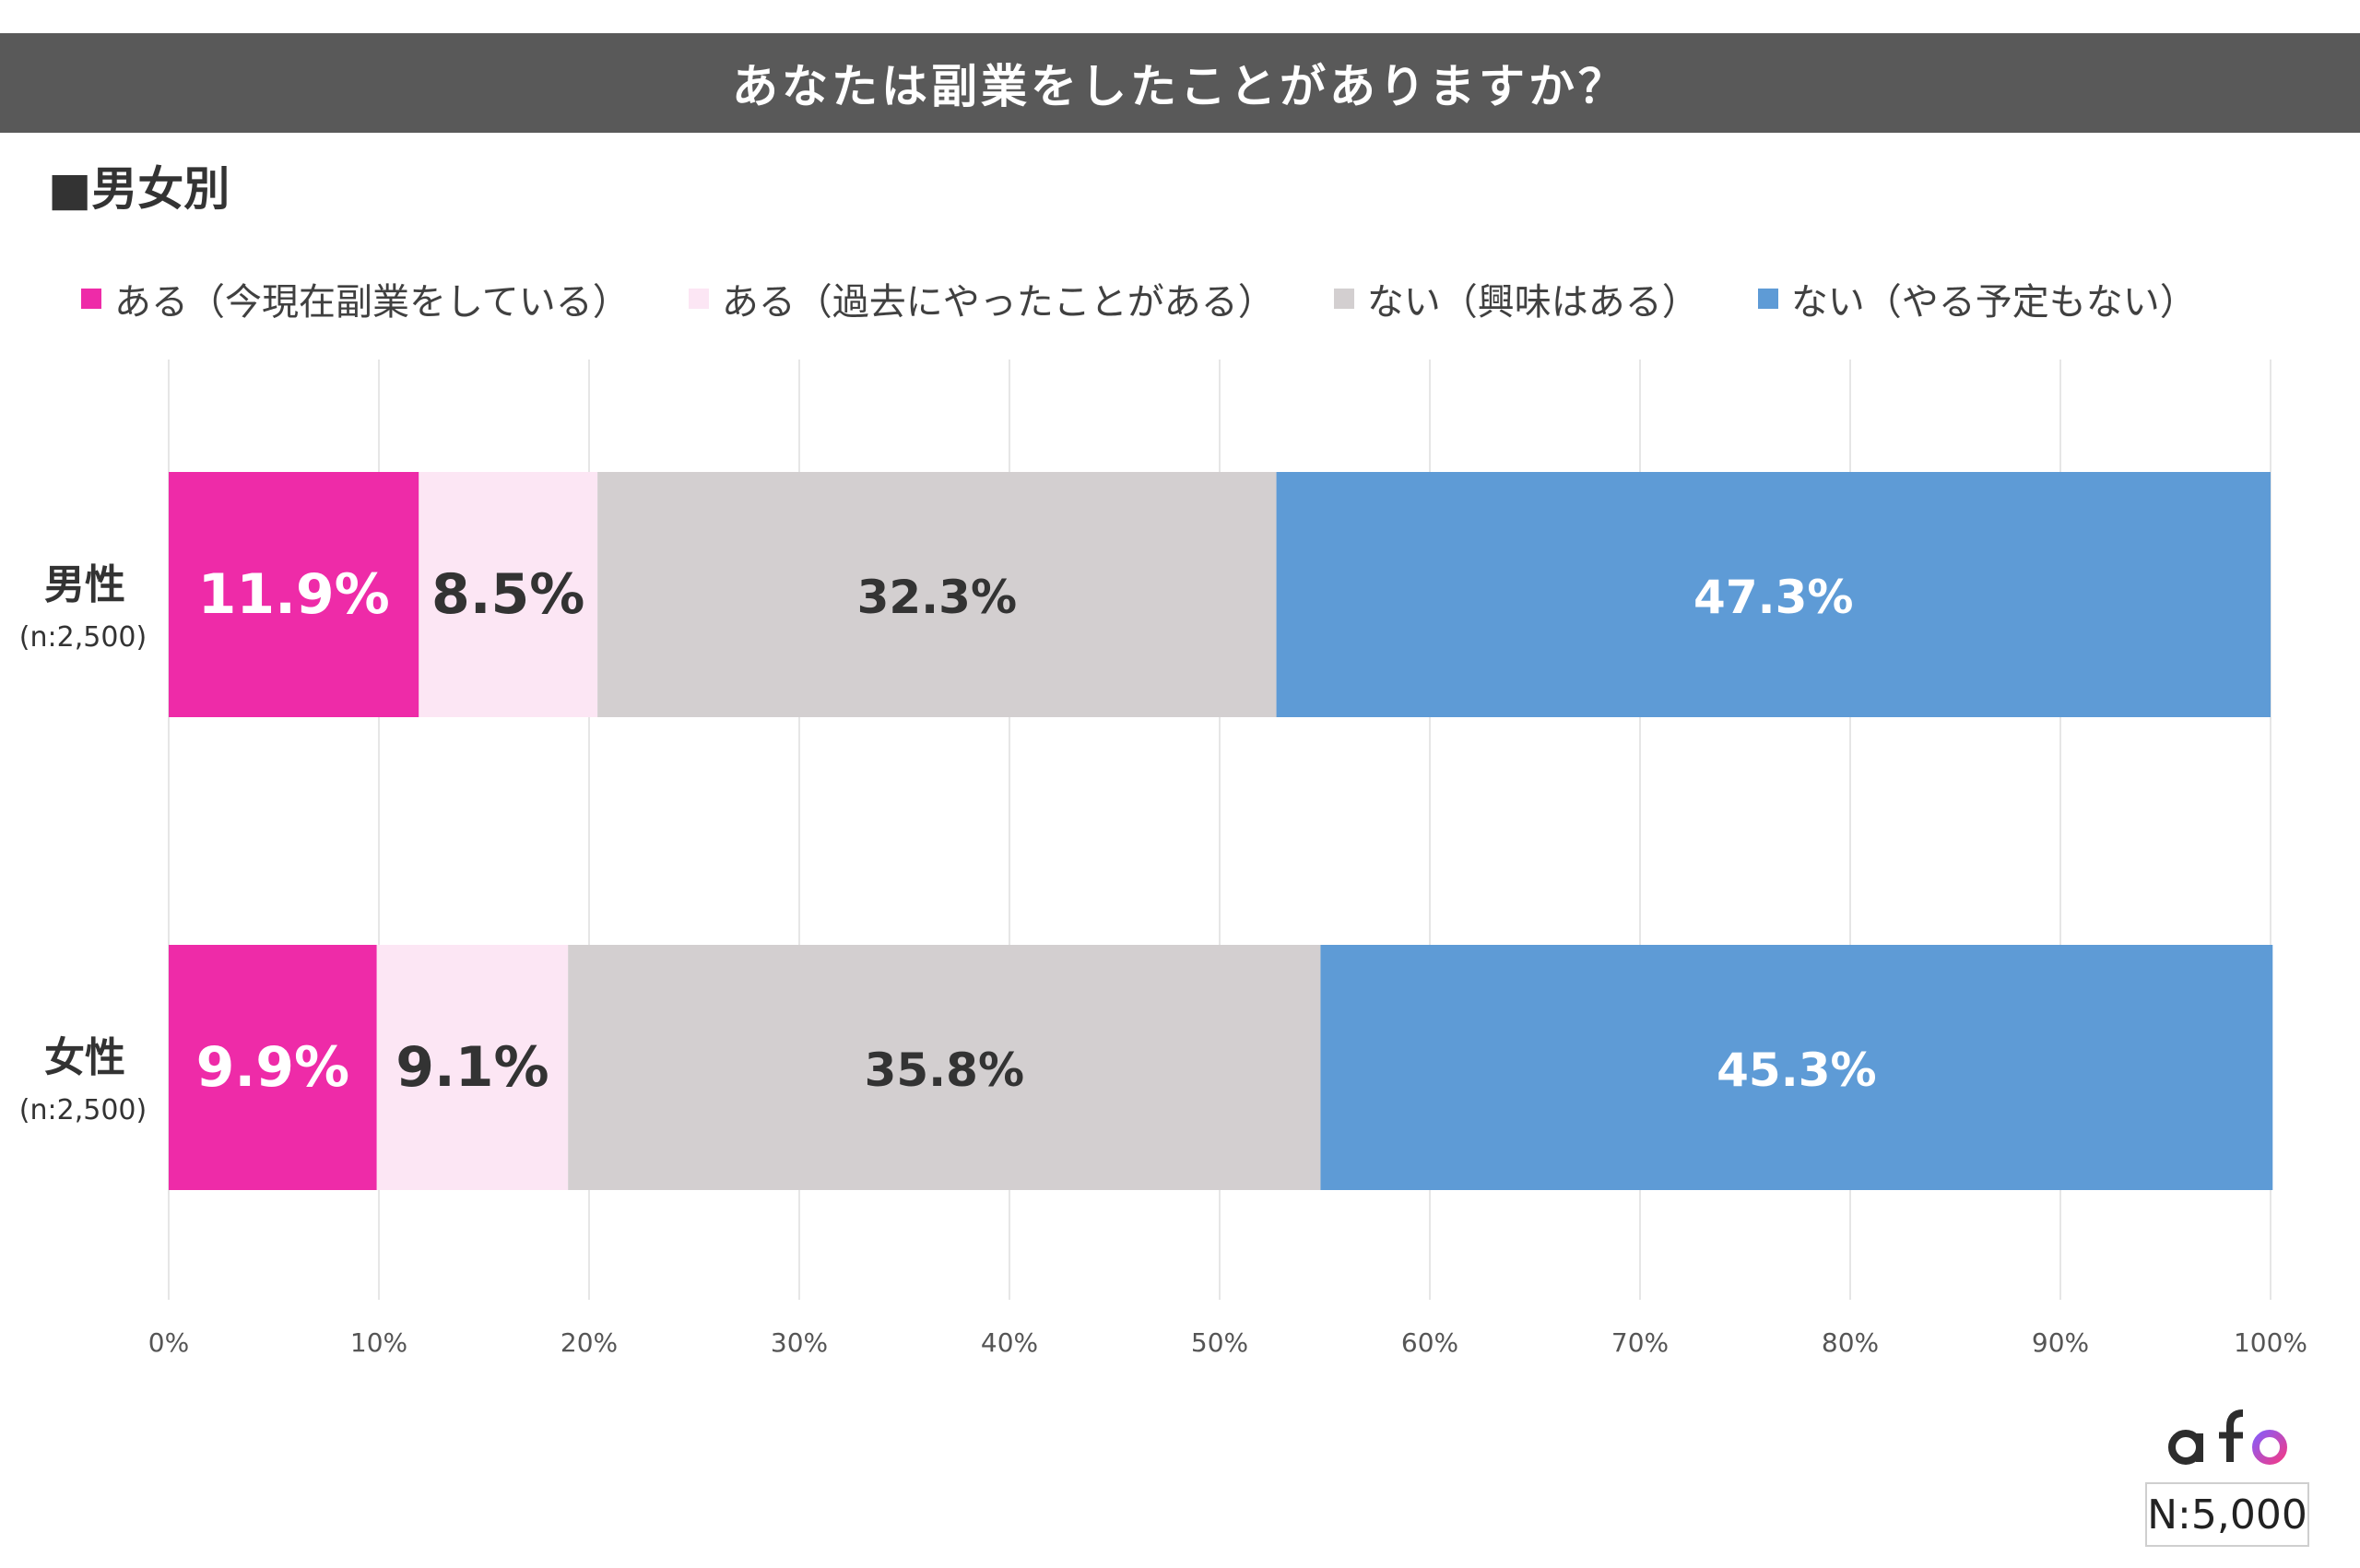  Describe the element at coordinates (2227, 1437) in the screenshot. I see `afb-logo` at that location.